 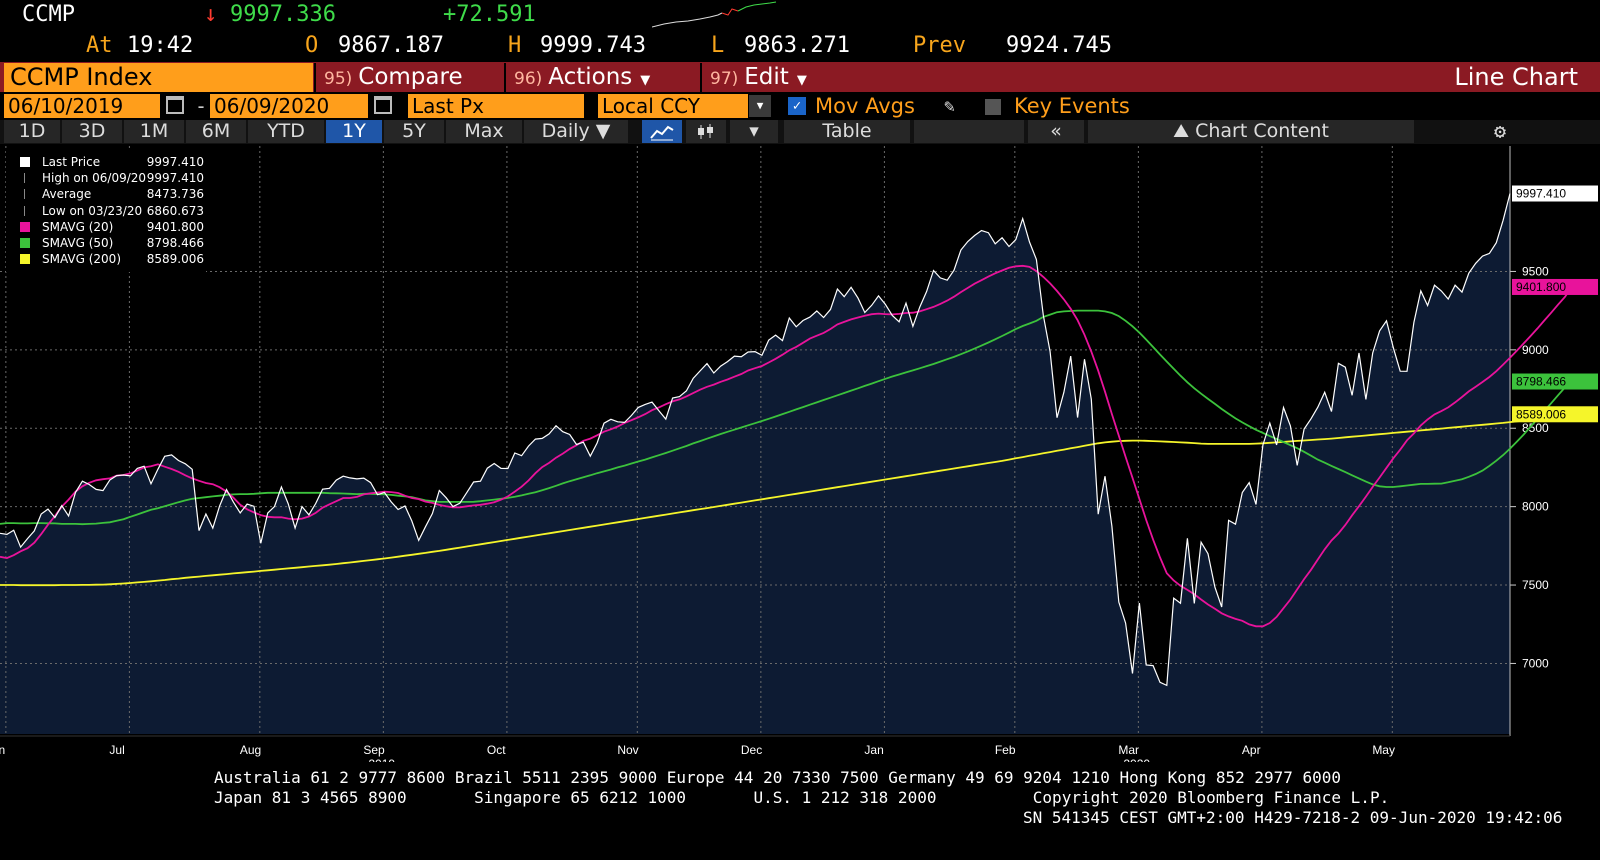 I want to click on legend-row: SMAVG (200) 8589.006, so click(x=109, y=259).